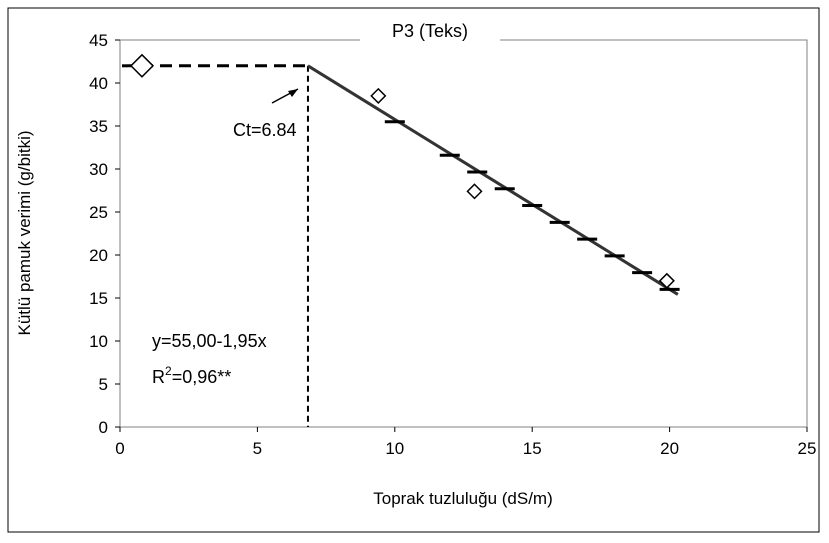  Describe the element at coordinates (98, 40) in the screenshot. I see `y-tick-label: 45` at that location.